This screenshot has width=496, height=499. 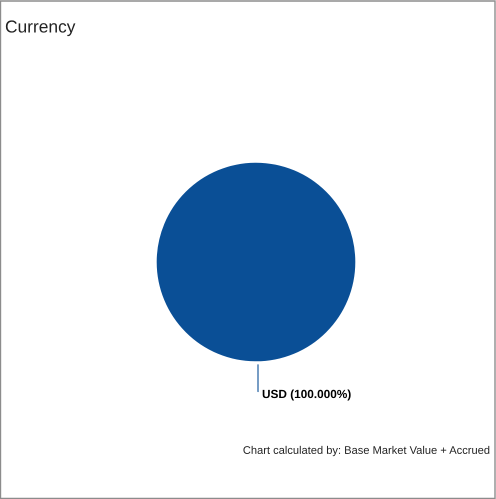 I want to click on slice-label: USD (100.000%), so click(x=306, y=395).